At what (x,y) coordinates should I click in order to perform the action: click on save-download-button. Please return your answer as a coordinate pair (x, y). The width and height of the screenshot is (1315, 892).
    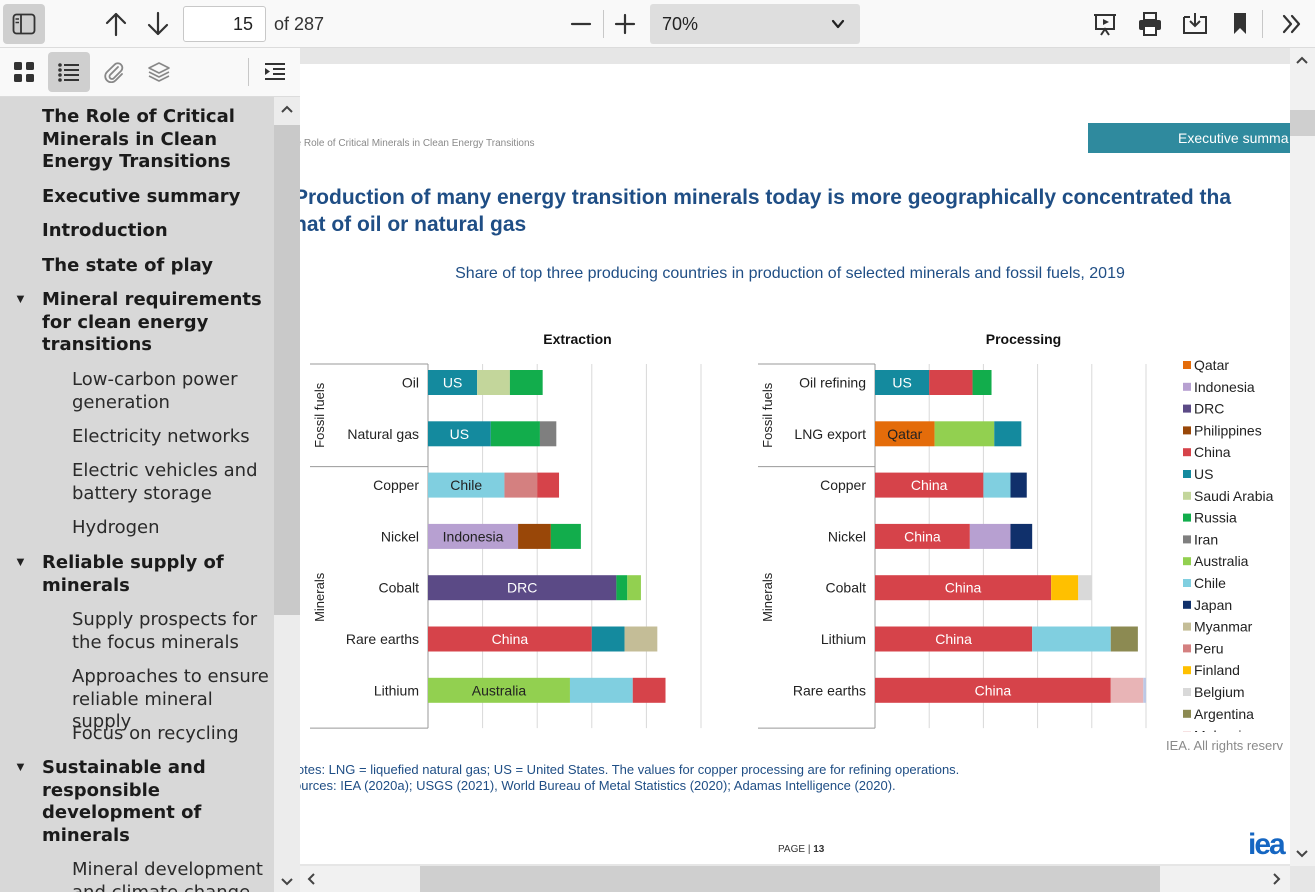
    Looking at the image, I should click on (1195, 24).